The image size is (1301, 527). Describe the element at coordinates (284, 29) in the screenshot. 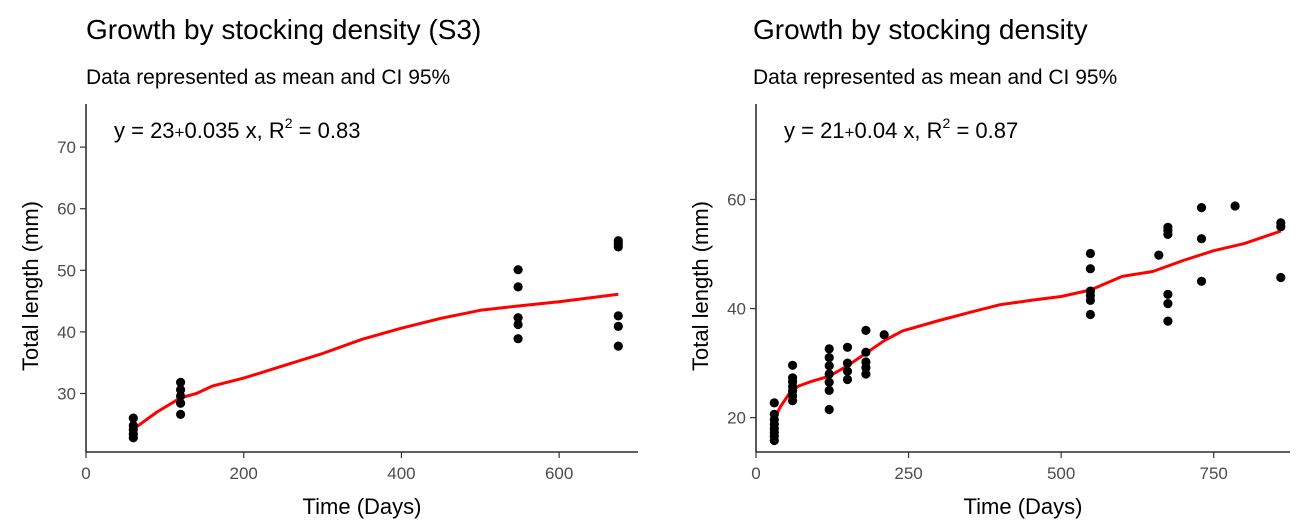

I see `chart-title: Growth by stocking density (S3)` at that location.